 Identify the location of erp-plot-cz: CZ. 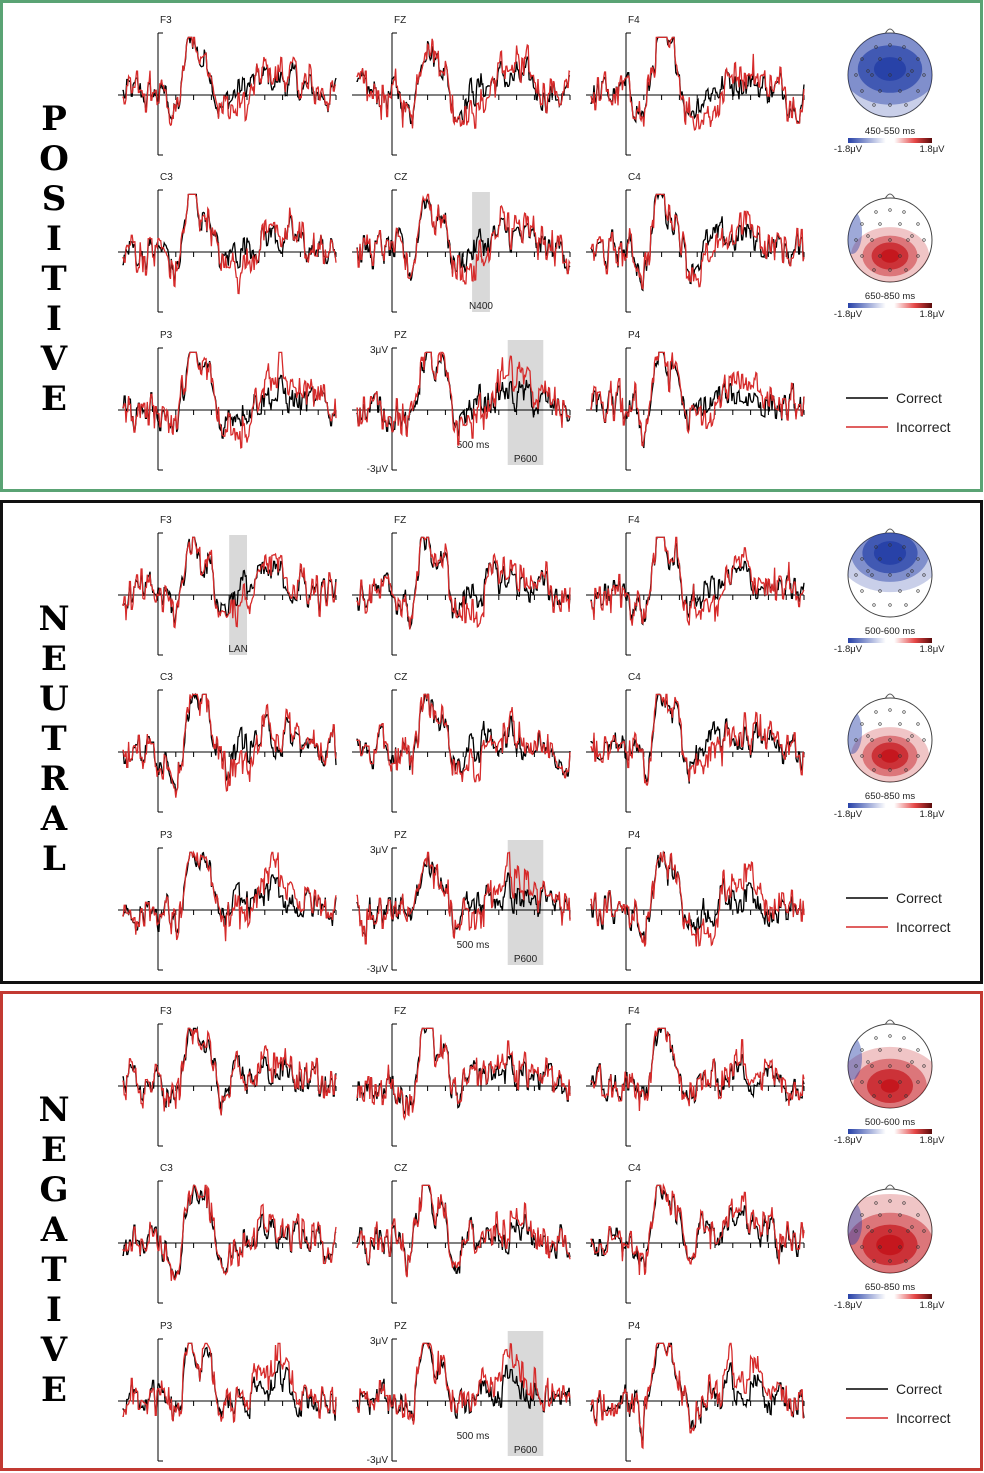
(461, 1233).